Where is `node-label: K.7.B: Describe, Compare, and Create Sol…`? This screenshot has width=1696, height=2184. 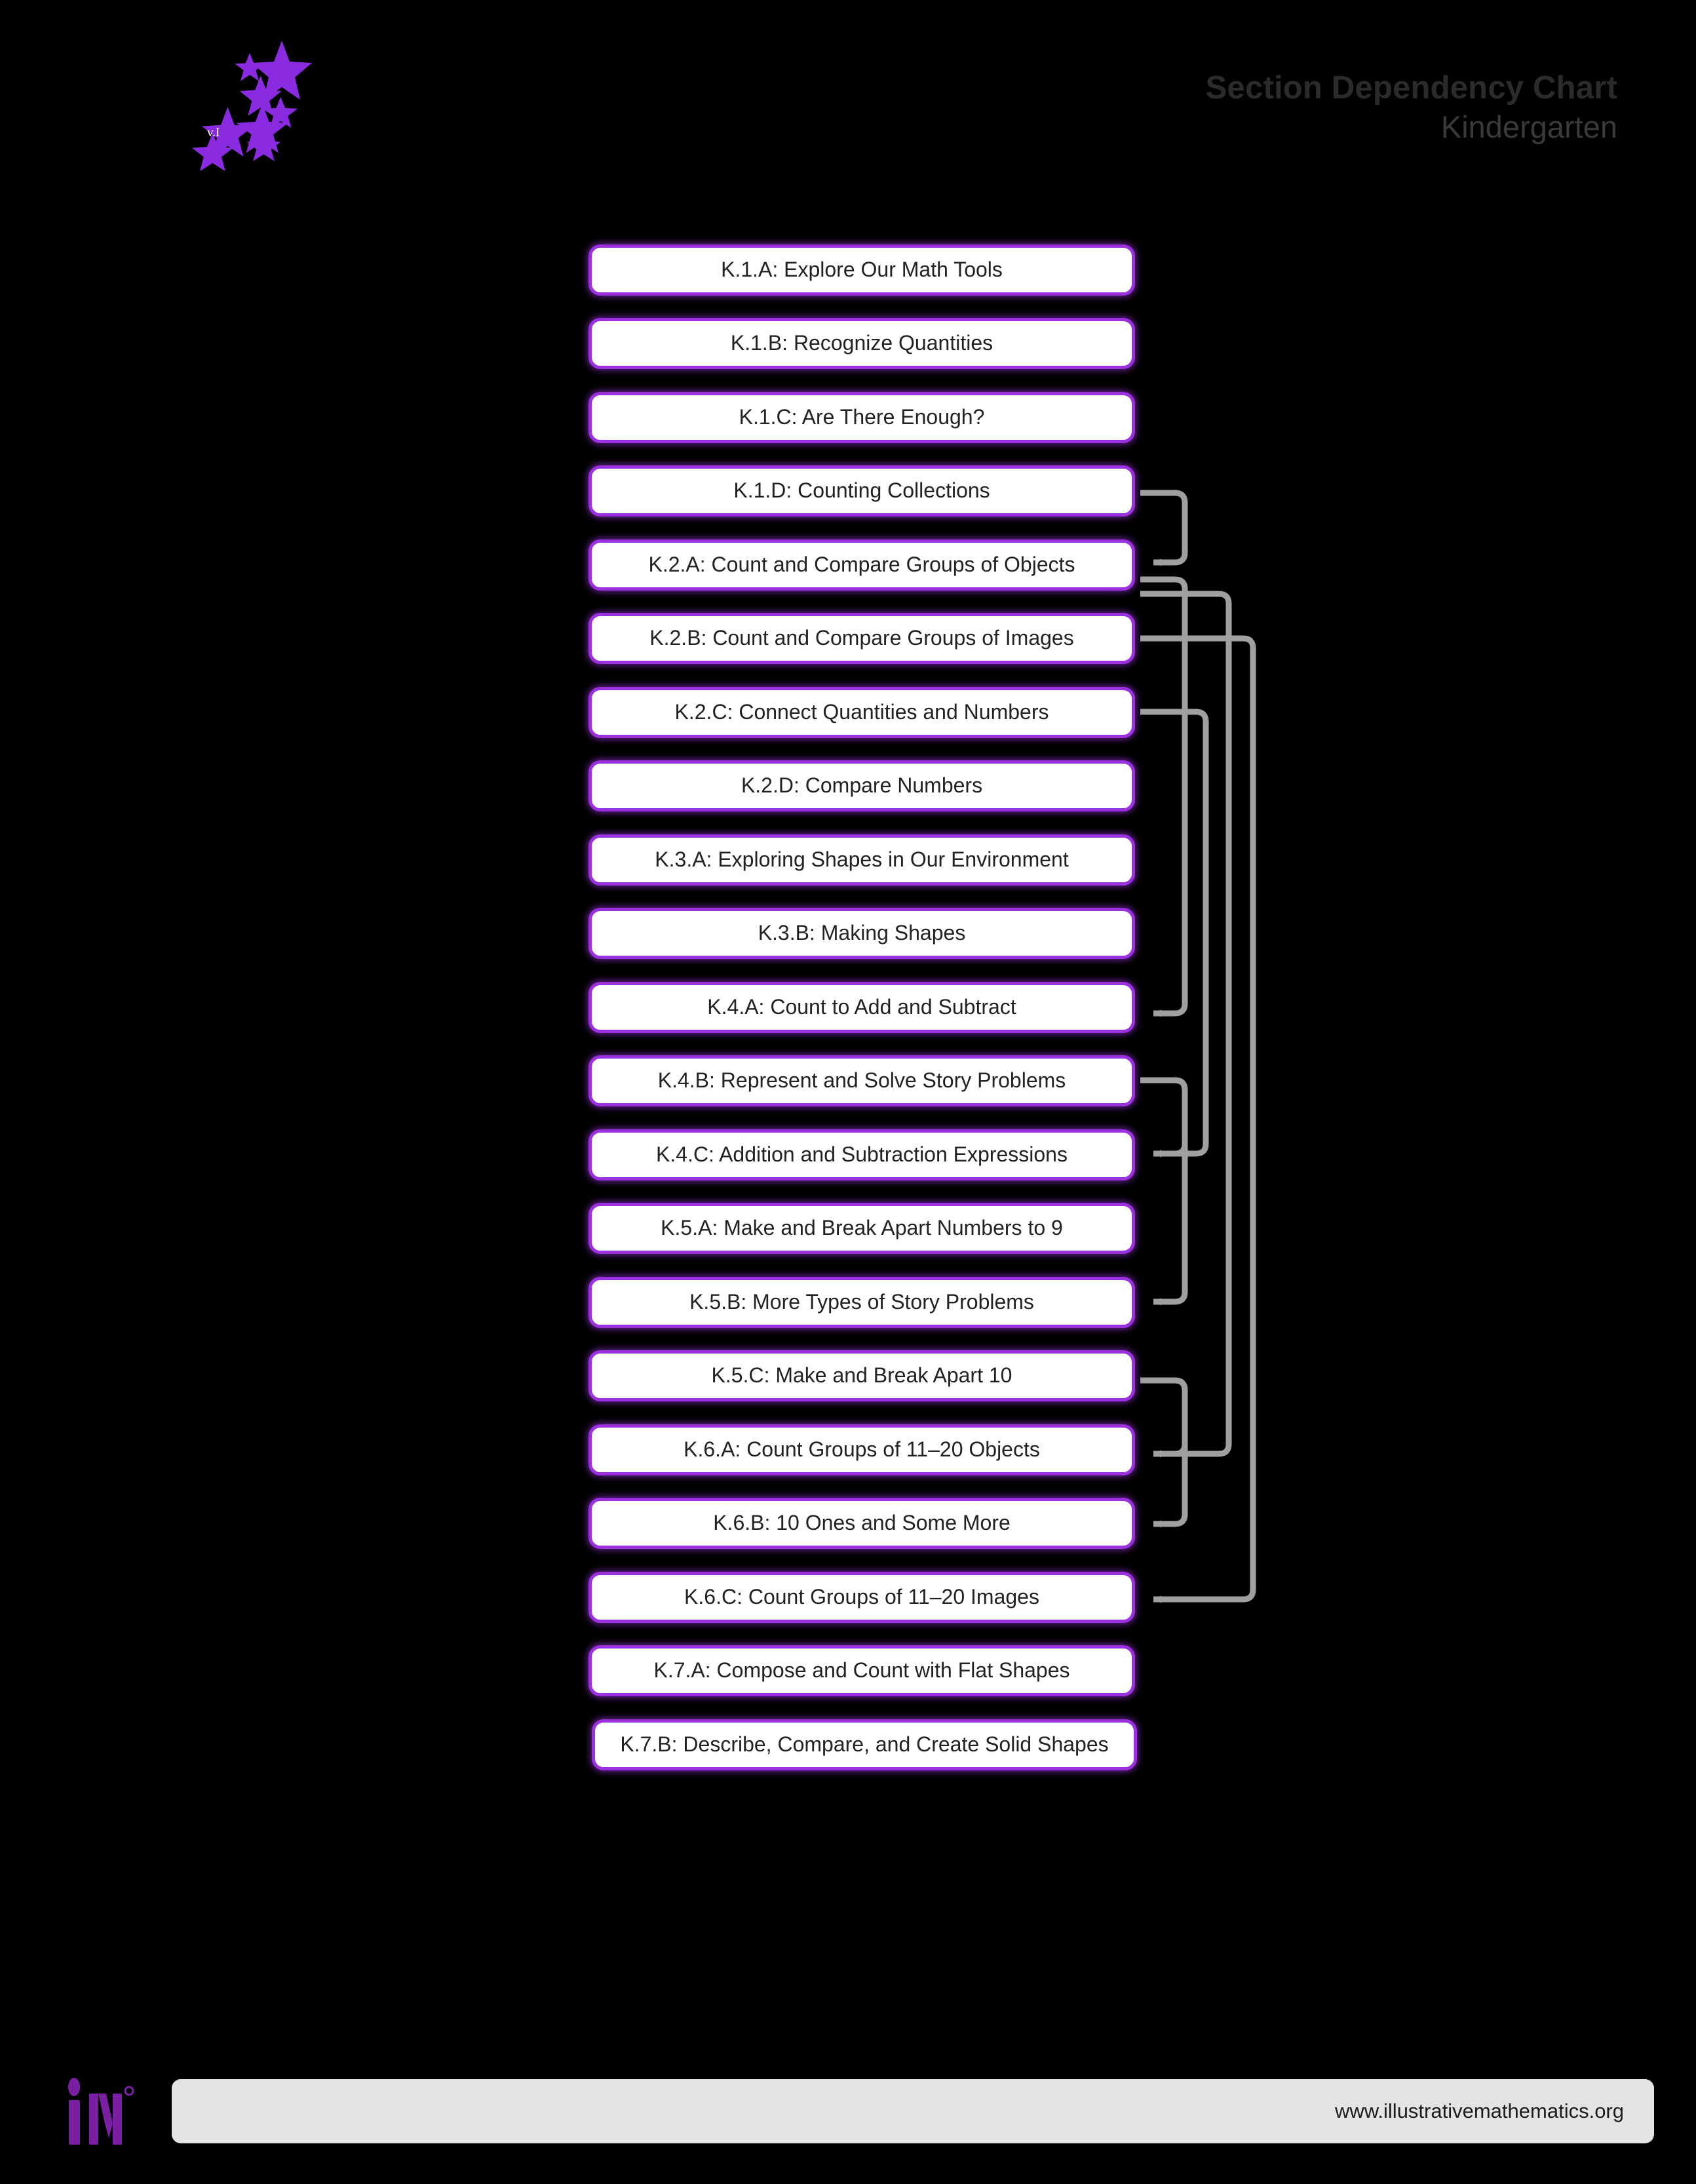
node-label: K.7.B: Describe, Compare, and Create Sol… is located at coordinates (864, 1744).